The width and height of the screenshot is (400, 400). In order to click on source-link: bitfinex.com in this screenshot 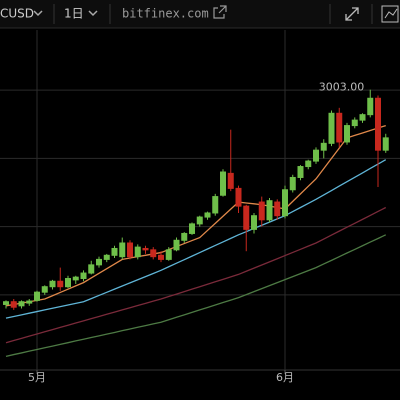, I will do `click(165, 14)`.